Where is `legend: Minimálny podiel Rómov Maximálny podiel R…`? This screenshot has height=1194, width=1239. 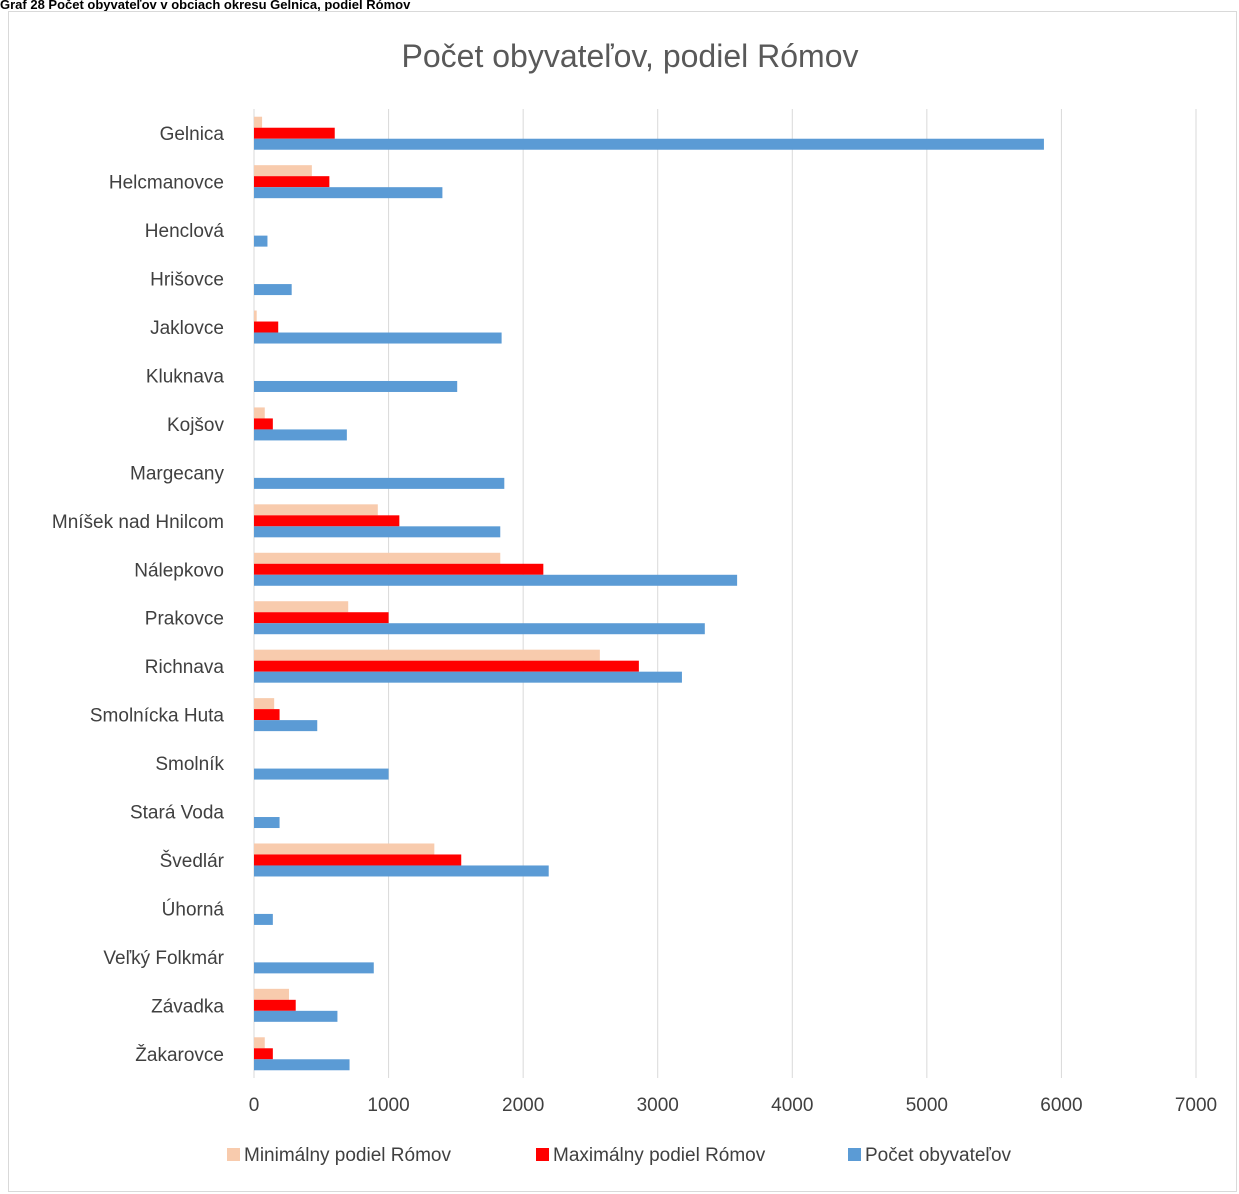 legend: Minimálny podiel Rómov Maximálny podiel R… is located at coordinates (619, 1155).